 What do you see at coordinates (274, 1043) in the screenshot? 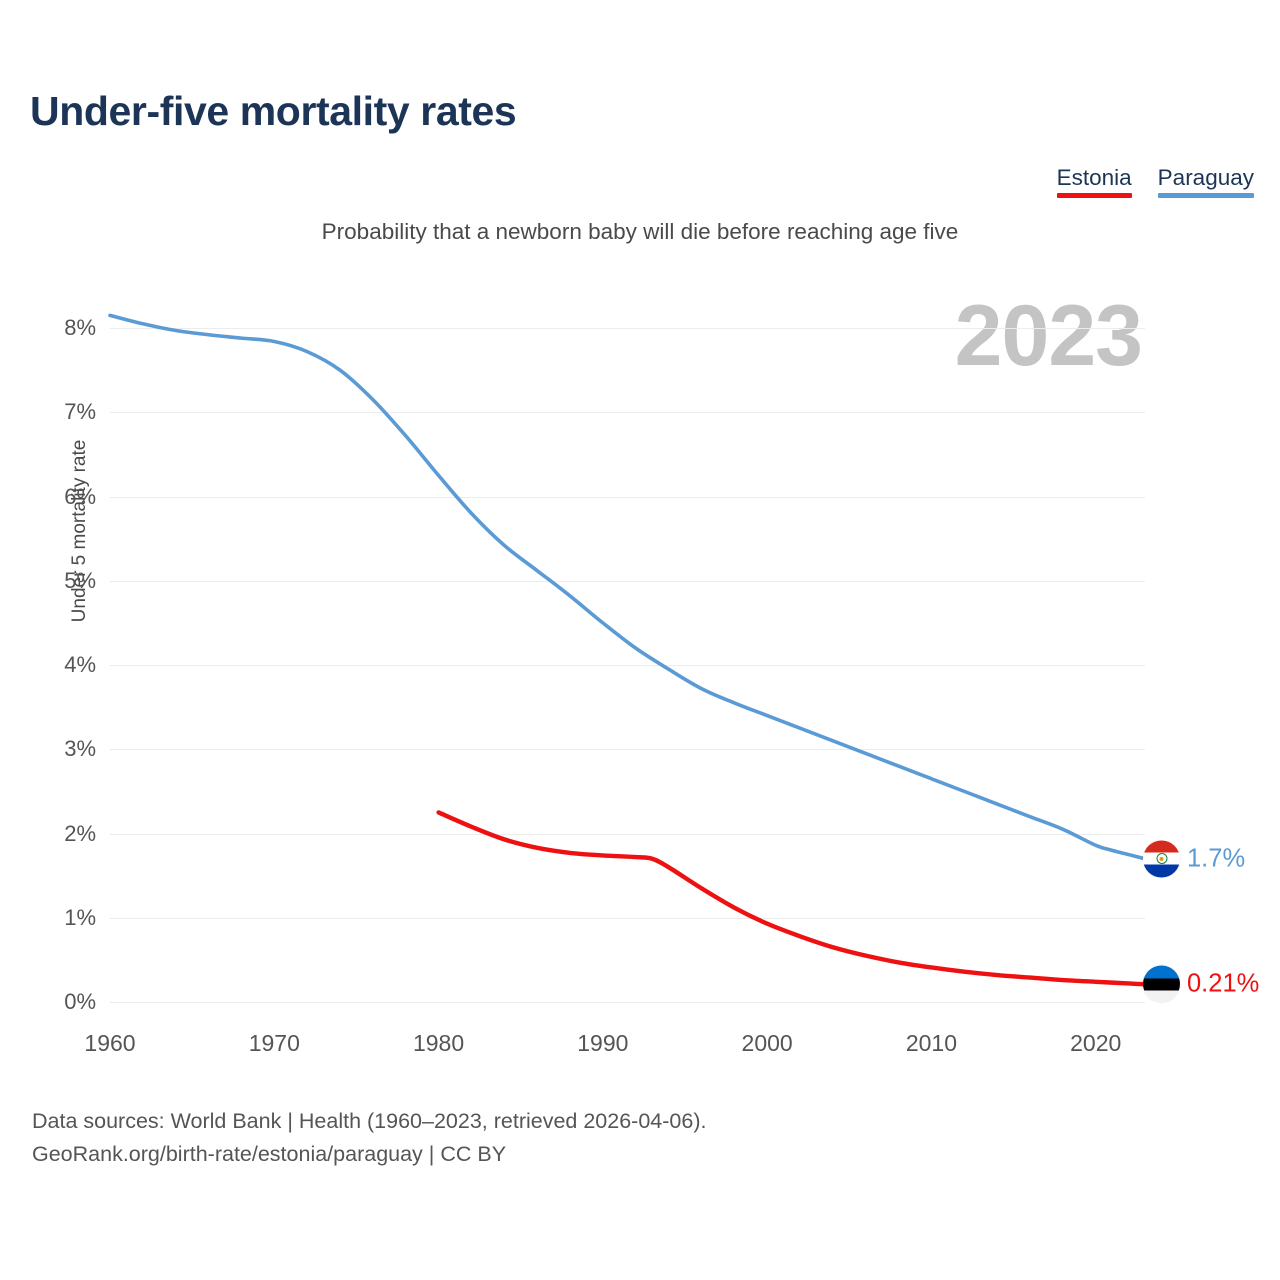
I see `x-axis-tick: 1970` at bounding box center [274, 1043].